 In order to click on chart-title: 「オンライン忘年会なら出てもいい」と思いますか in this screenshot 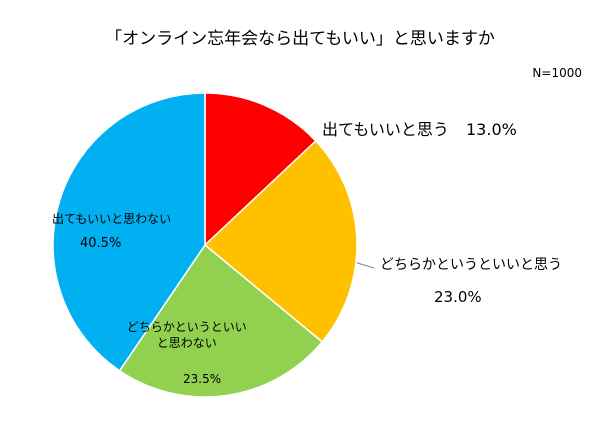, I will do `click(300, 39)`.